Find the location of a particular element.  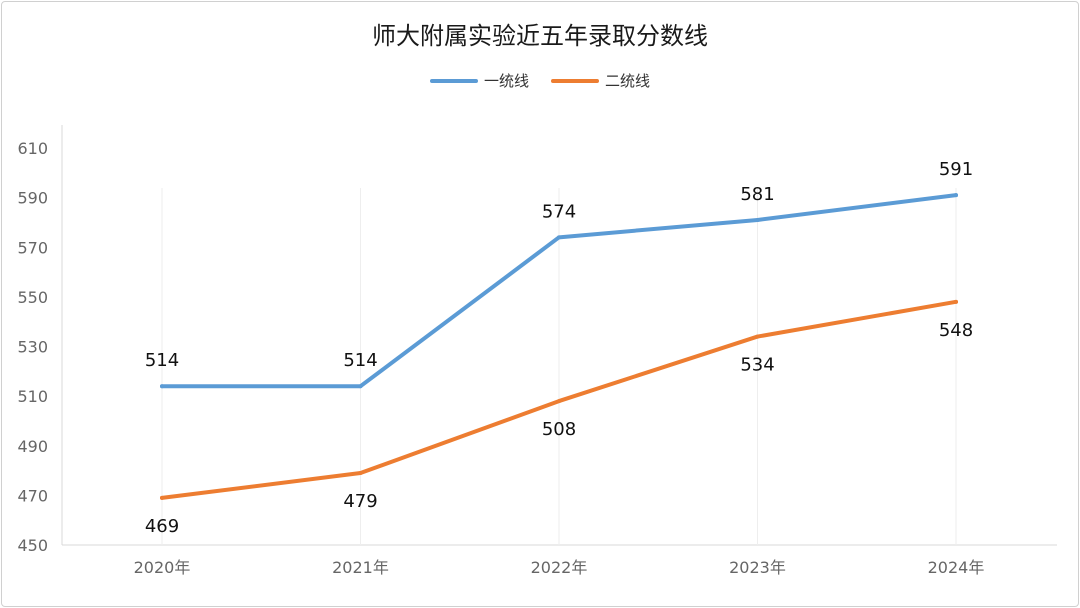

data-label-s1-3: 534 is located at coordinates (757, 365).